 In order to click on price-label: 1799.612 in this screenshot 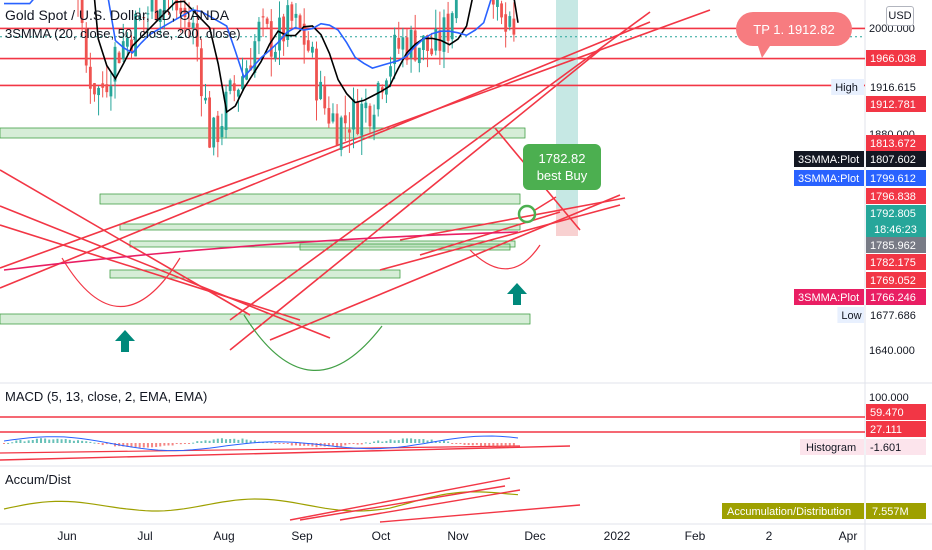, I will do `click(893, 179)`.